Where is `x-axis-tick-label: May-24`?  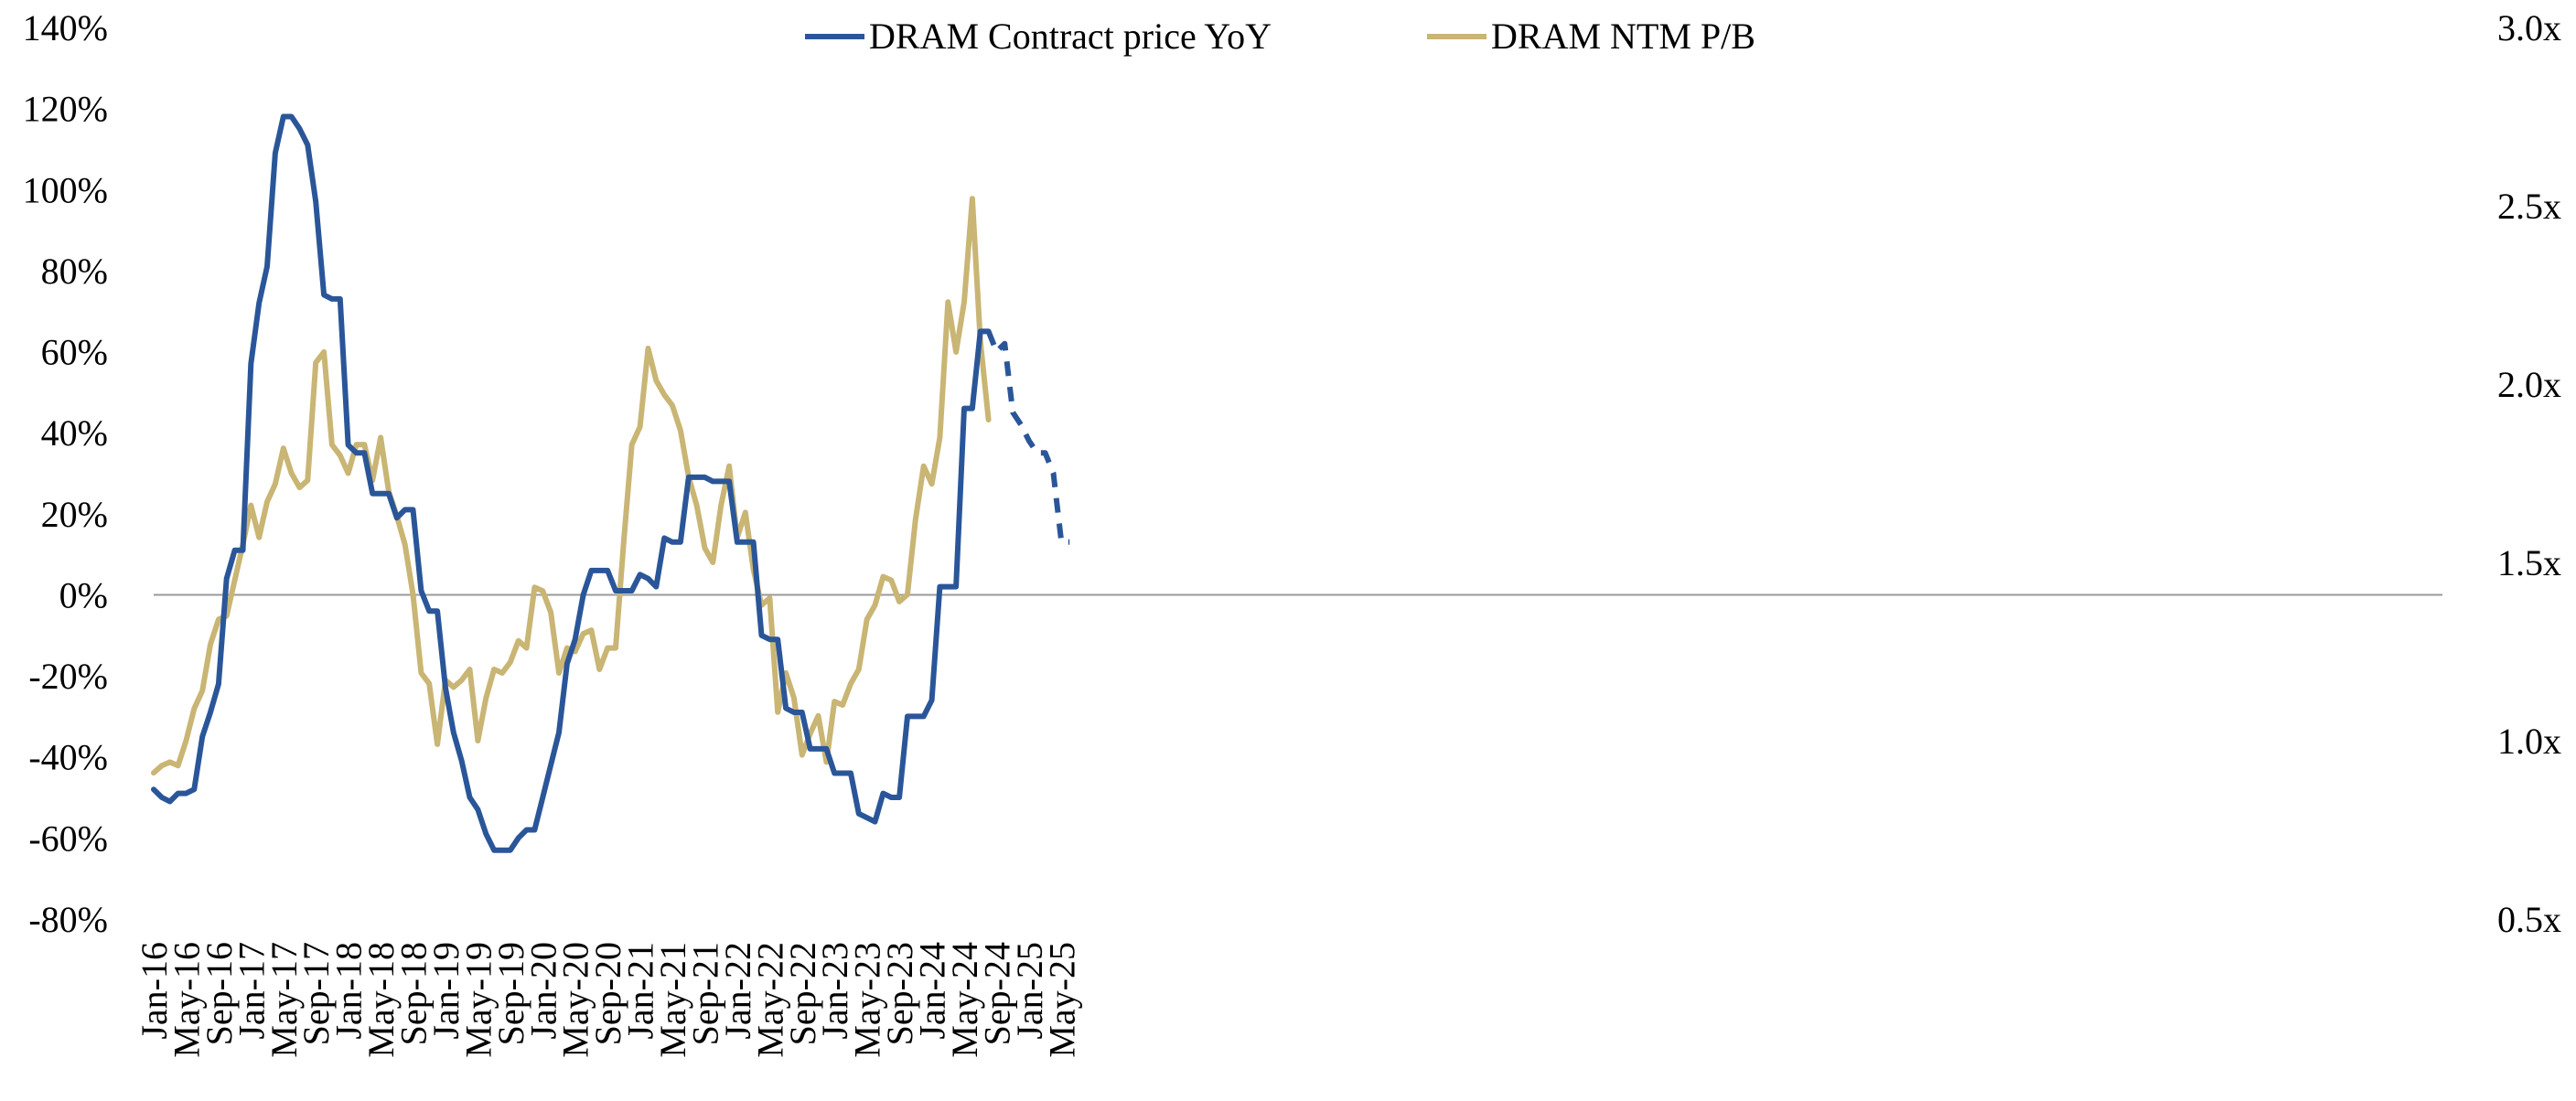
x-axis-tick-label: May-24 is located at coordinates (965, 1000).